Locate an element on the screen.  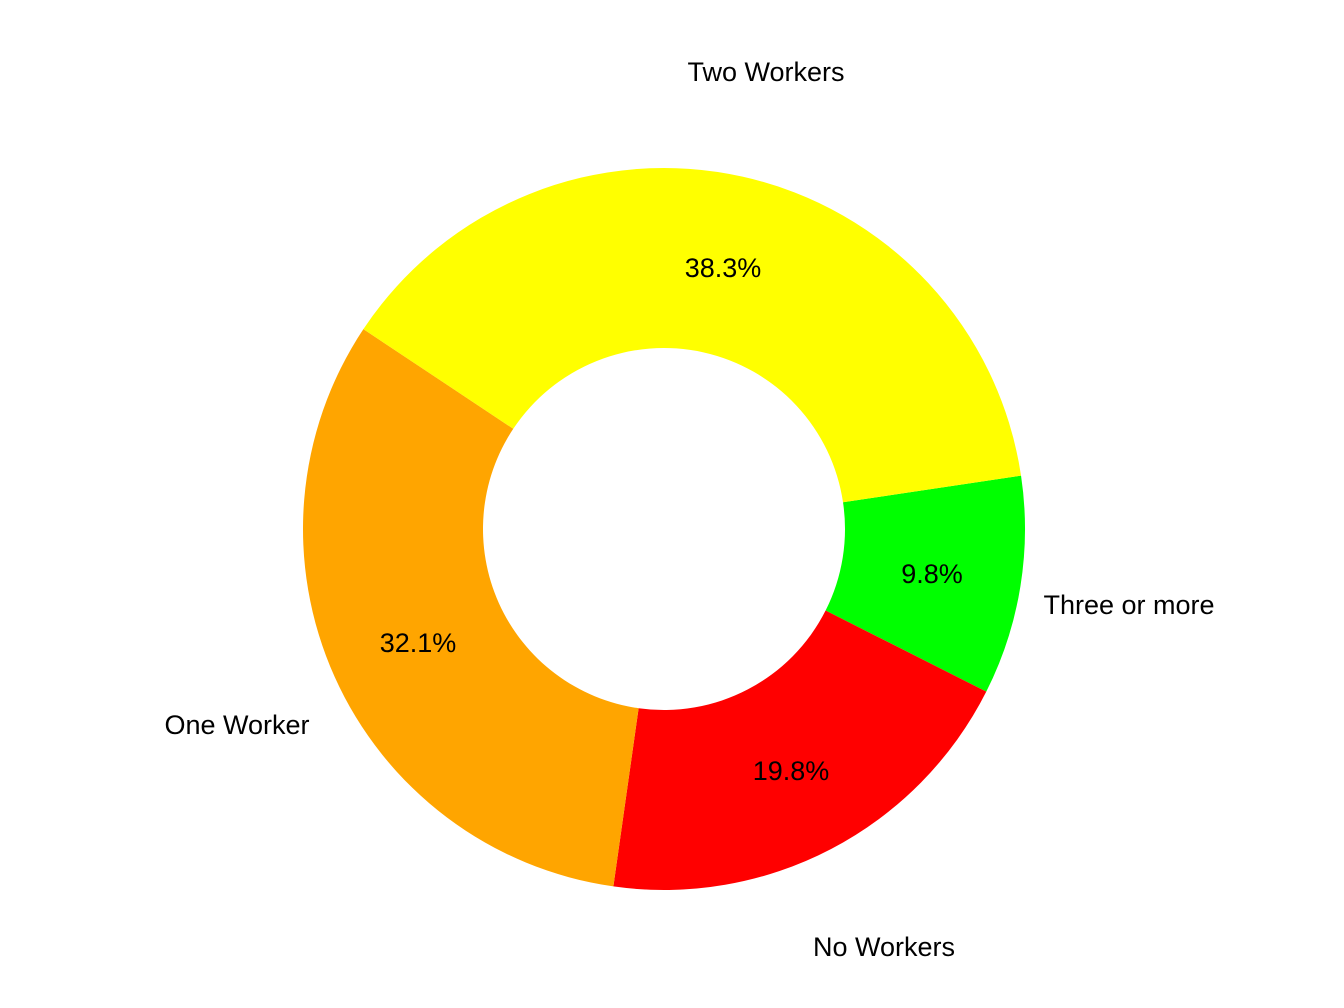
category-label-three-or-more: Three or more is located at coordinates (1128, 605).